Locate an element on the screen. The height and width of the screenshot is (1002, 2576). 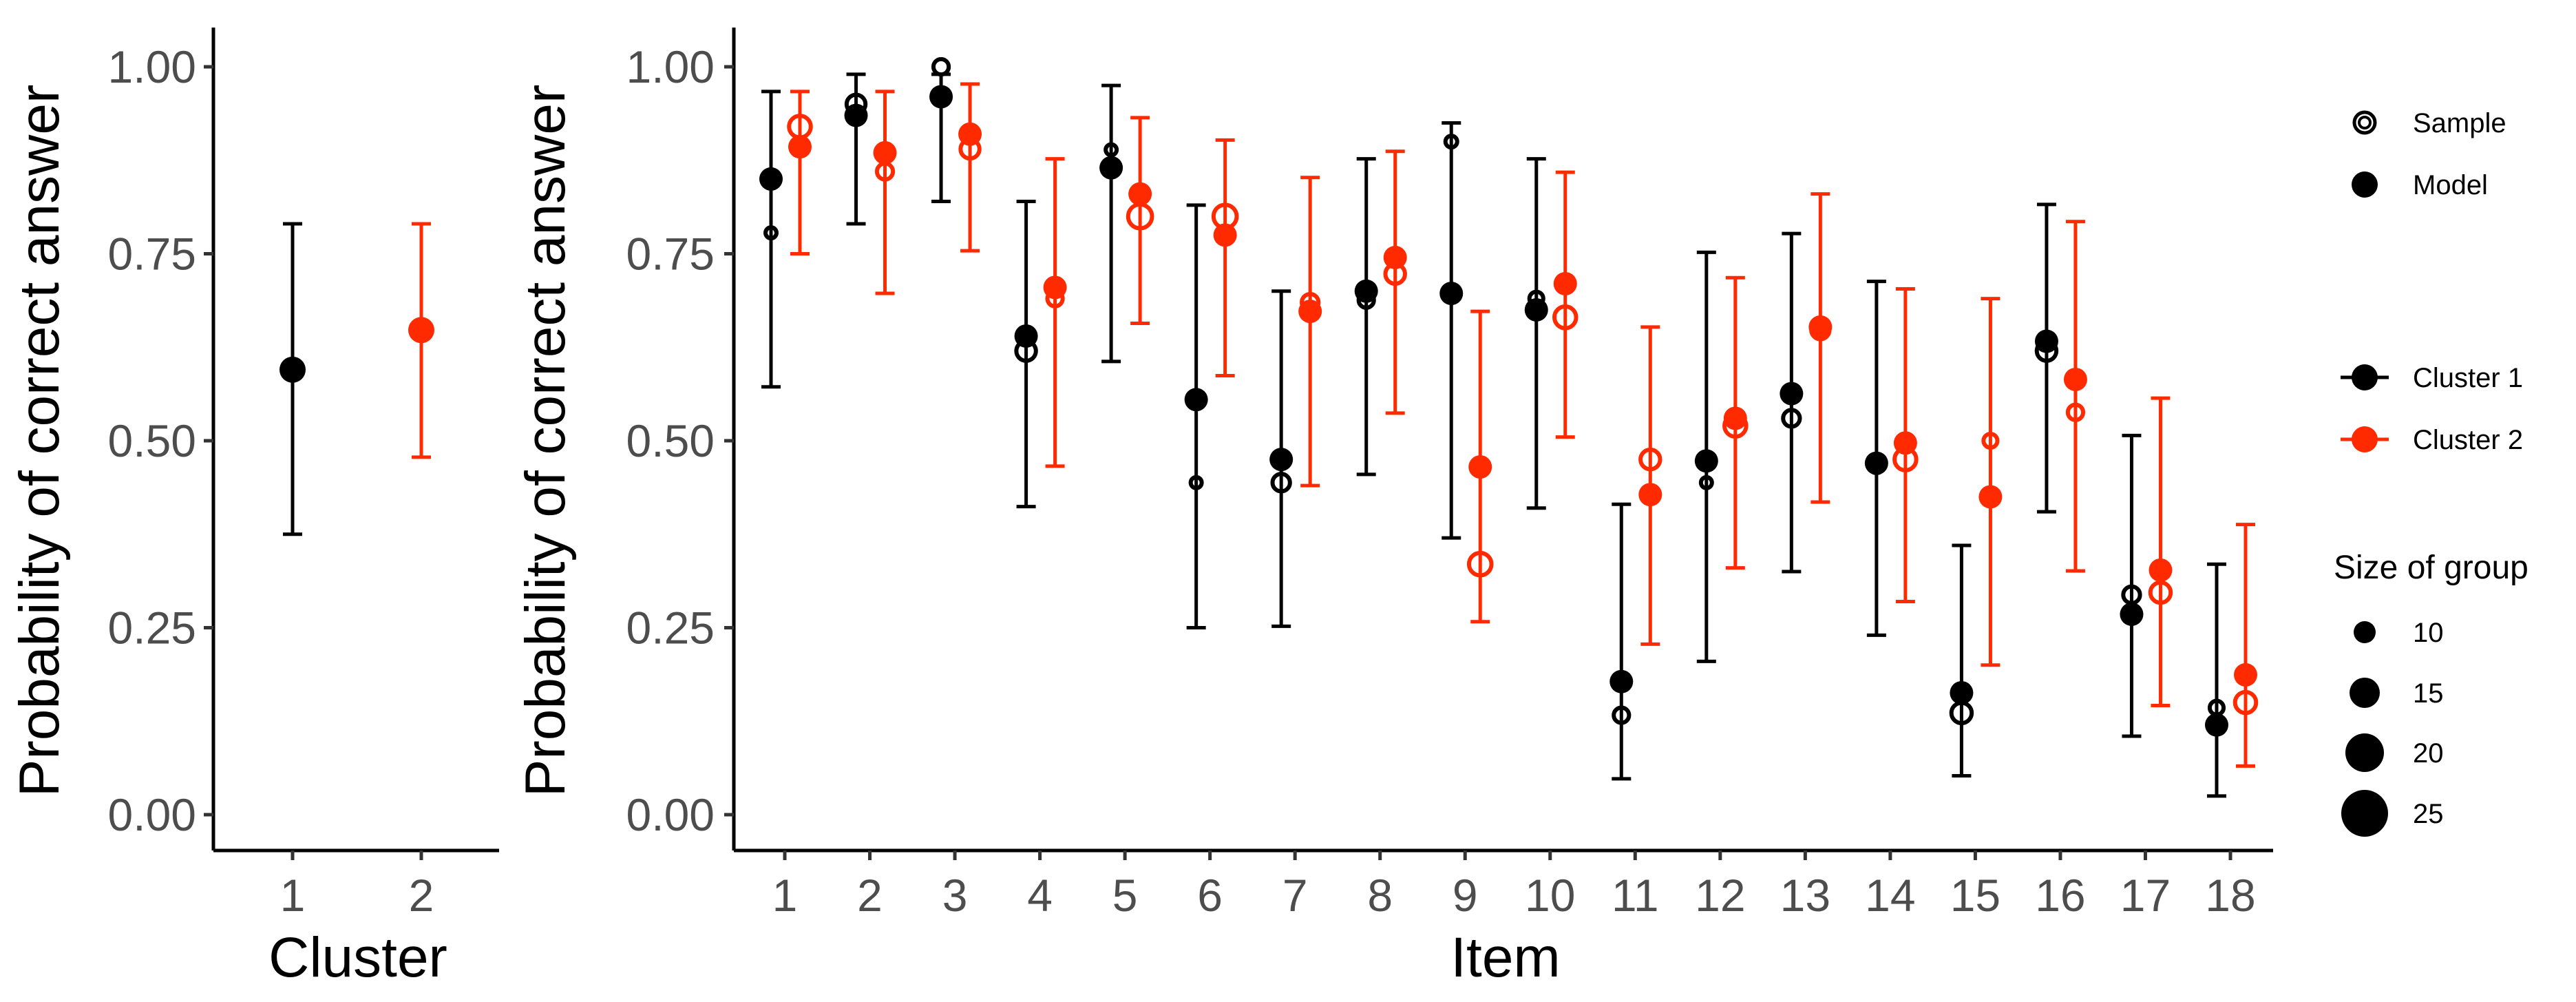
x-tick-label: 18 is located at coordinates (2230, 895).